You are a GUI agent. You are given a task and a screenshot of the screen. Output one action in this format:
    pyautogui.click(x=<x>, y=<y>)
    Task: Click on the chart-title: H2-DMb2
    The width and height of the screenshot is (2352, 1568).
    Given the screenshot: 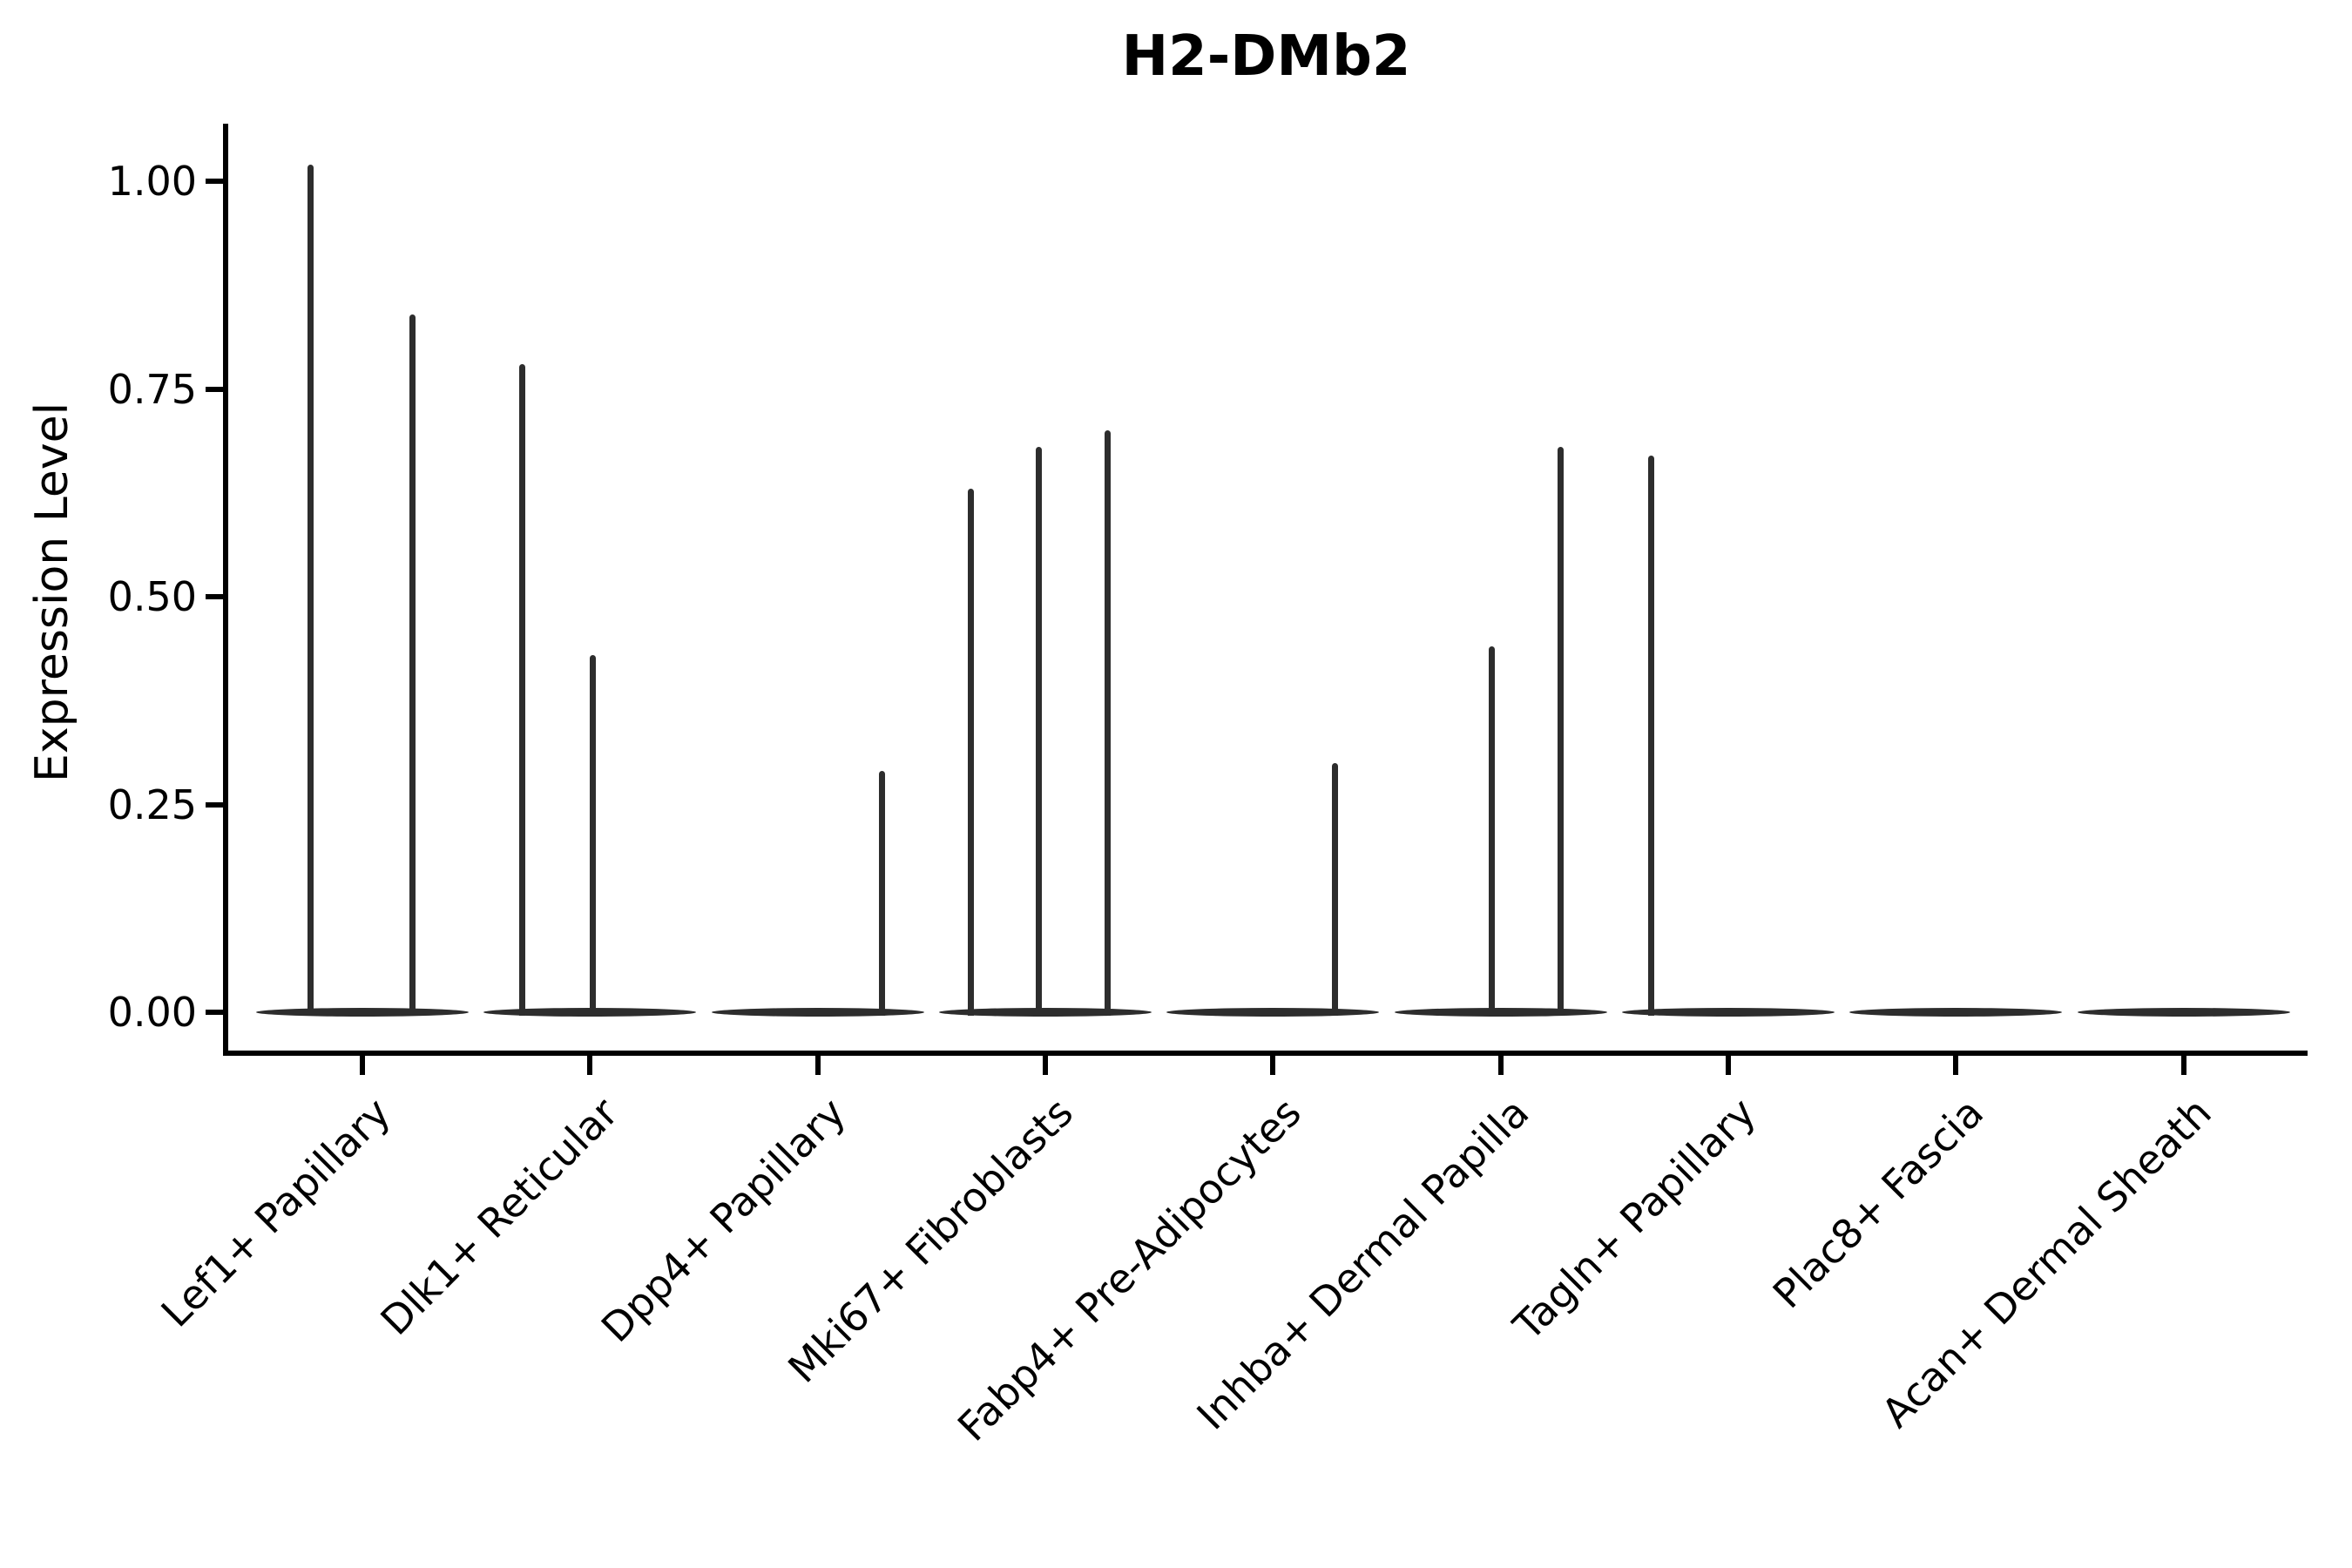 What is the action you would take?
    pyautogui.click(x=1266, y=56)
    